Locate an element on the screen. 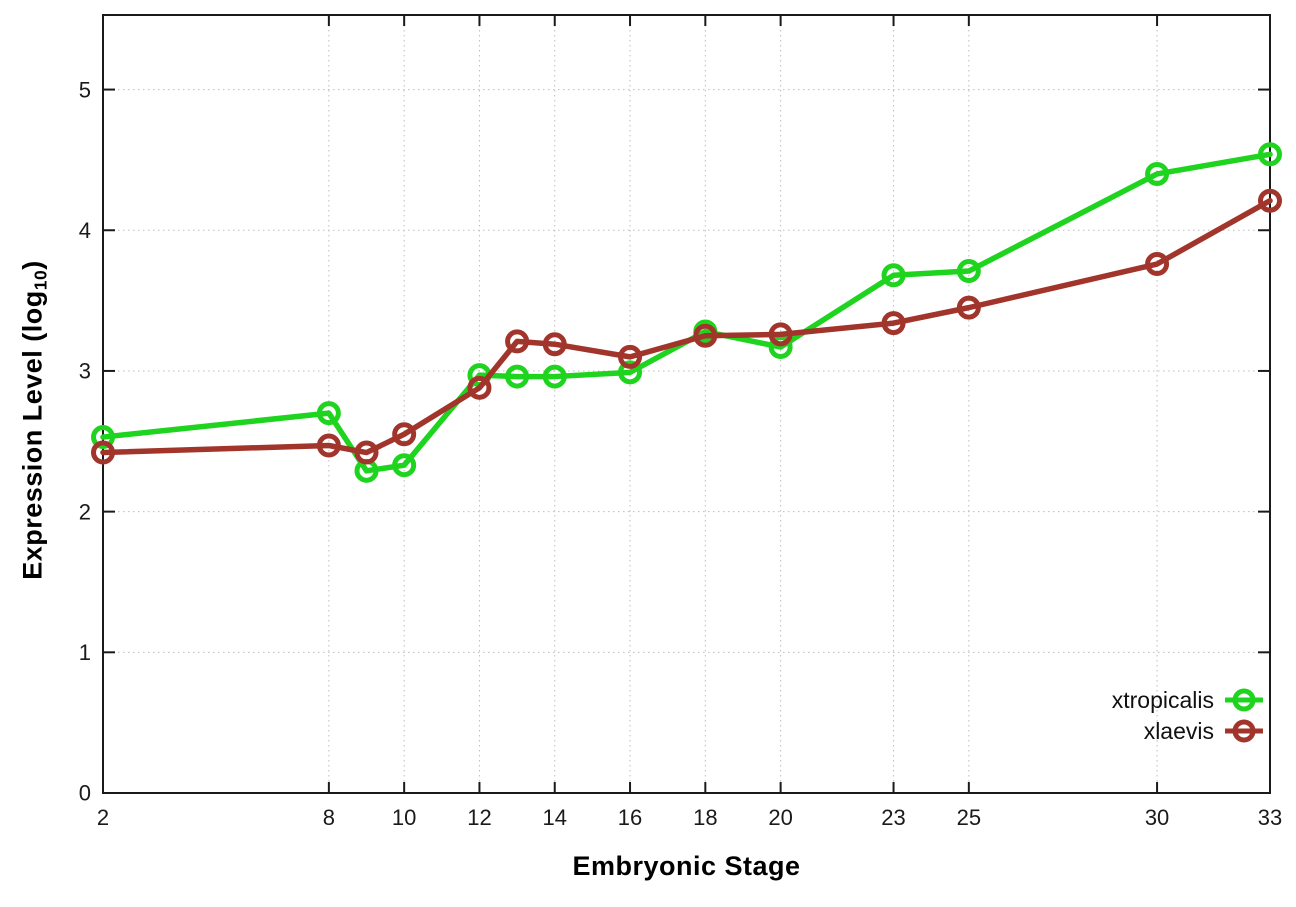 This screenshot has height=907, width=1296. y-axis-title: Expression Level (log10) is located at coordinates (34, 420).